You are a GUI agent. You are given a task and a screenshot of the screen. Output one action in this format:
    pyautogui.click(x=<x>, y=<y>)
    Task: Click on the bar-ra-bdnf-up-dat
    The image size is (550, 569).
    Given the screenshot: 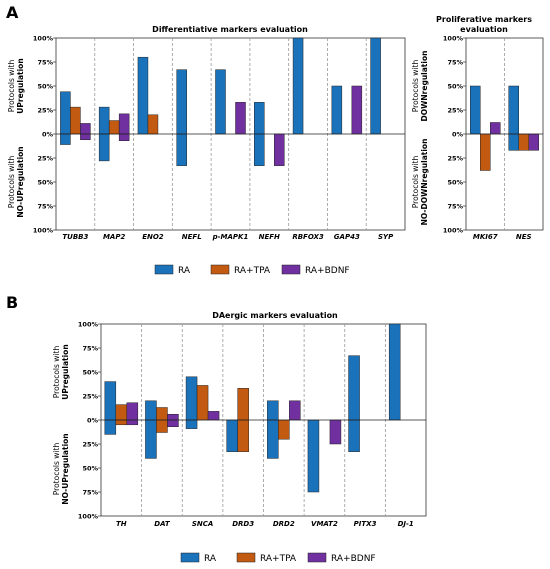 What is the action you would take?
    pyautogui.click(x=173, y=417)
    